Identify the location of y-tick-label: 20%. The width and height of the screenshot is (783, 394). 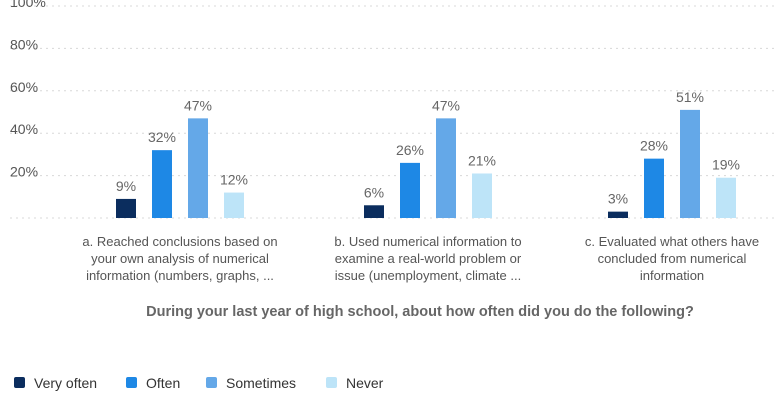
(24, 172).